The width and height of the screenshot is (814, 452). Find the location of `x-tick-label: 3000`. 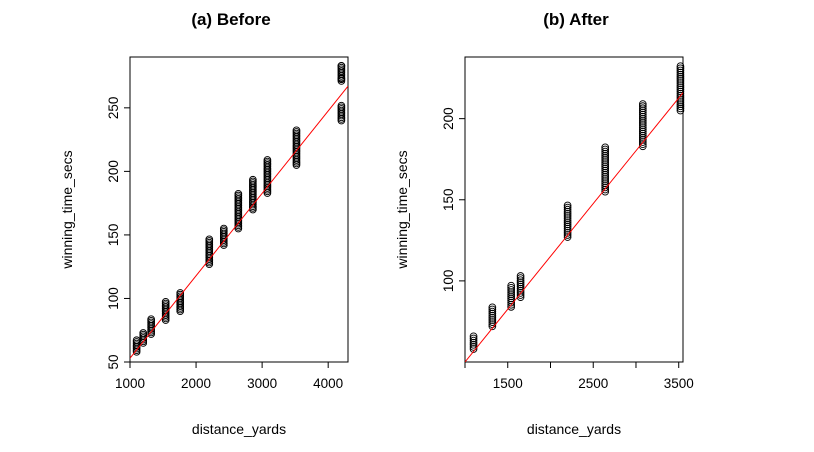

x-tick-label: 3000 is located at coordinates (262, 383).